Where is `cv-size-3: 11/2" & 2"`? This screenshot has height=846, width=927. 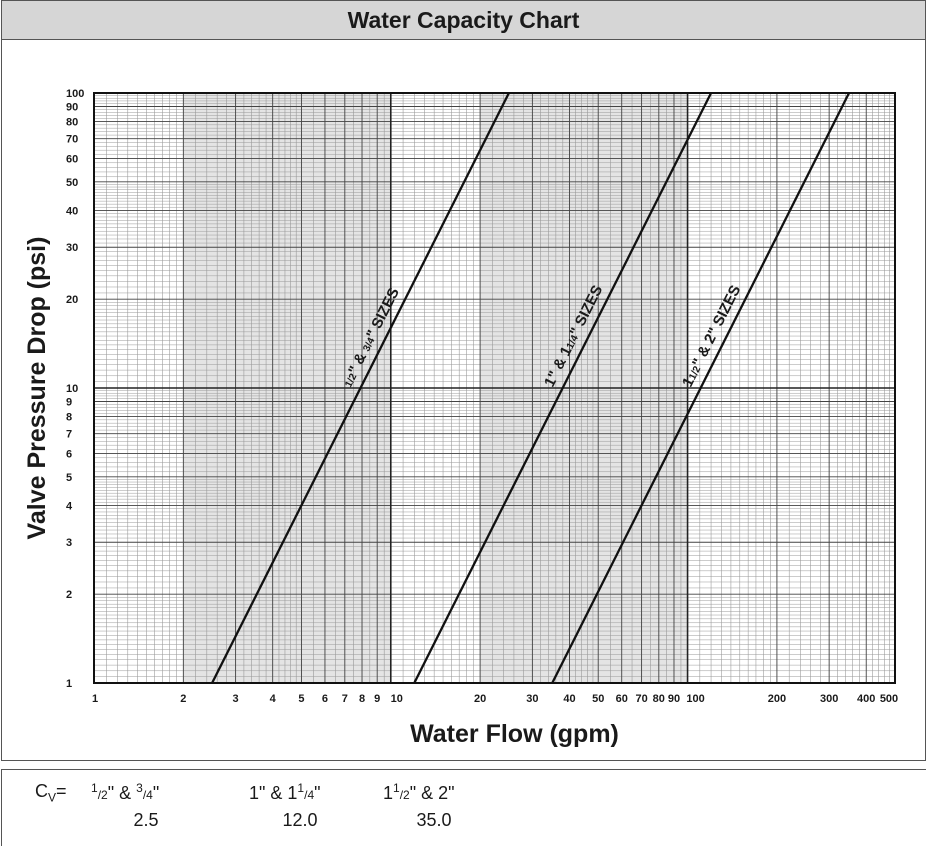
cv-size-3: 11/2" & 2" is located at coordinates (419, 792).